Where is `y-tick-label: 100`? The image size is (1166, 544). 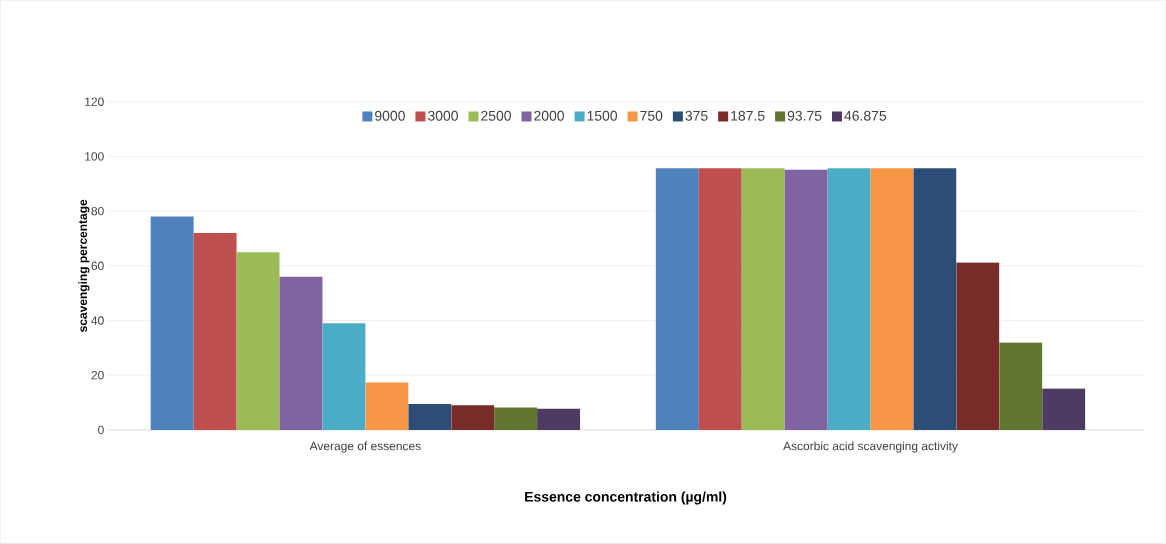 y-tick-label: 100 is located at coordinates (94, 156).